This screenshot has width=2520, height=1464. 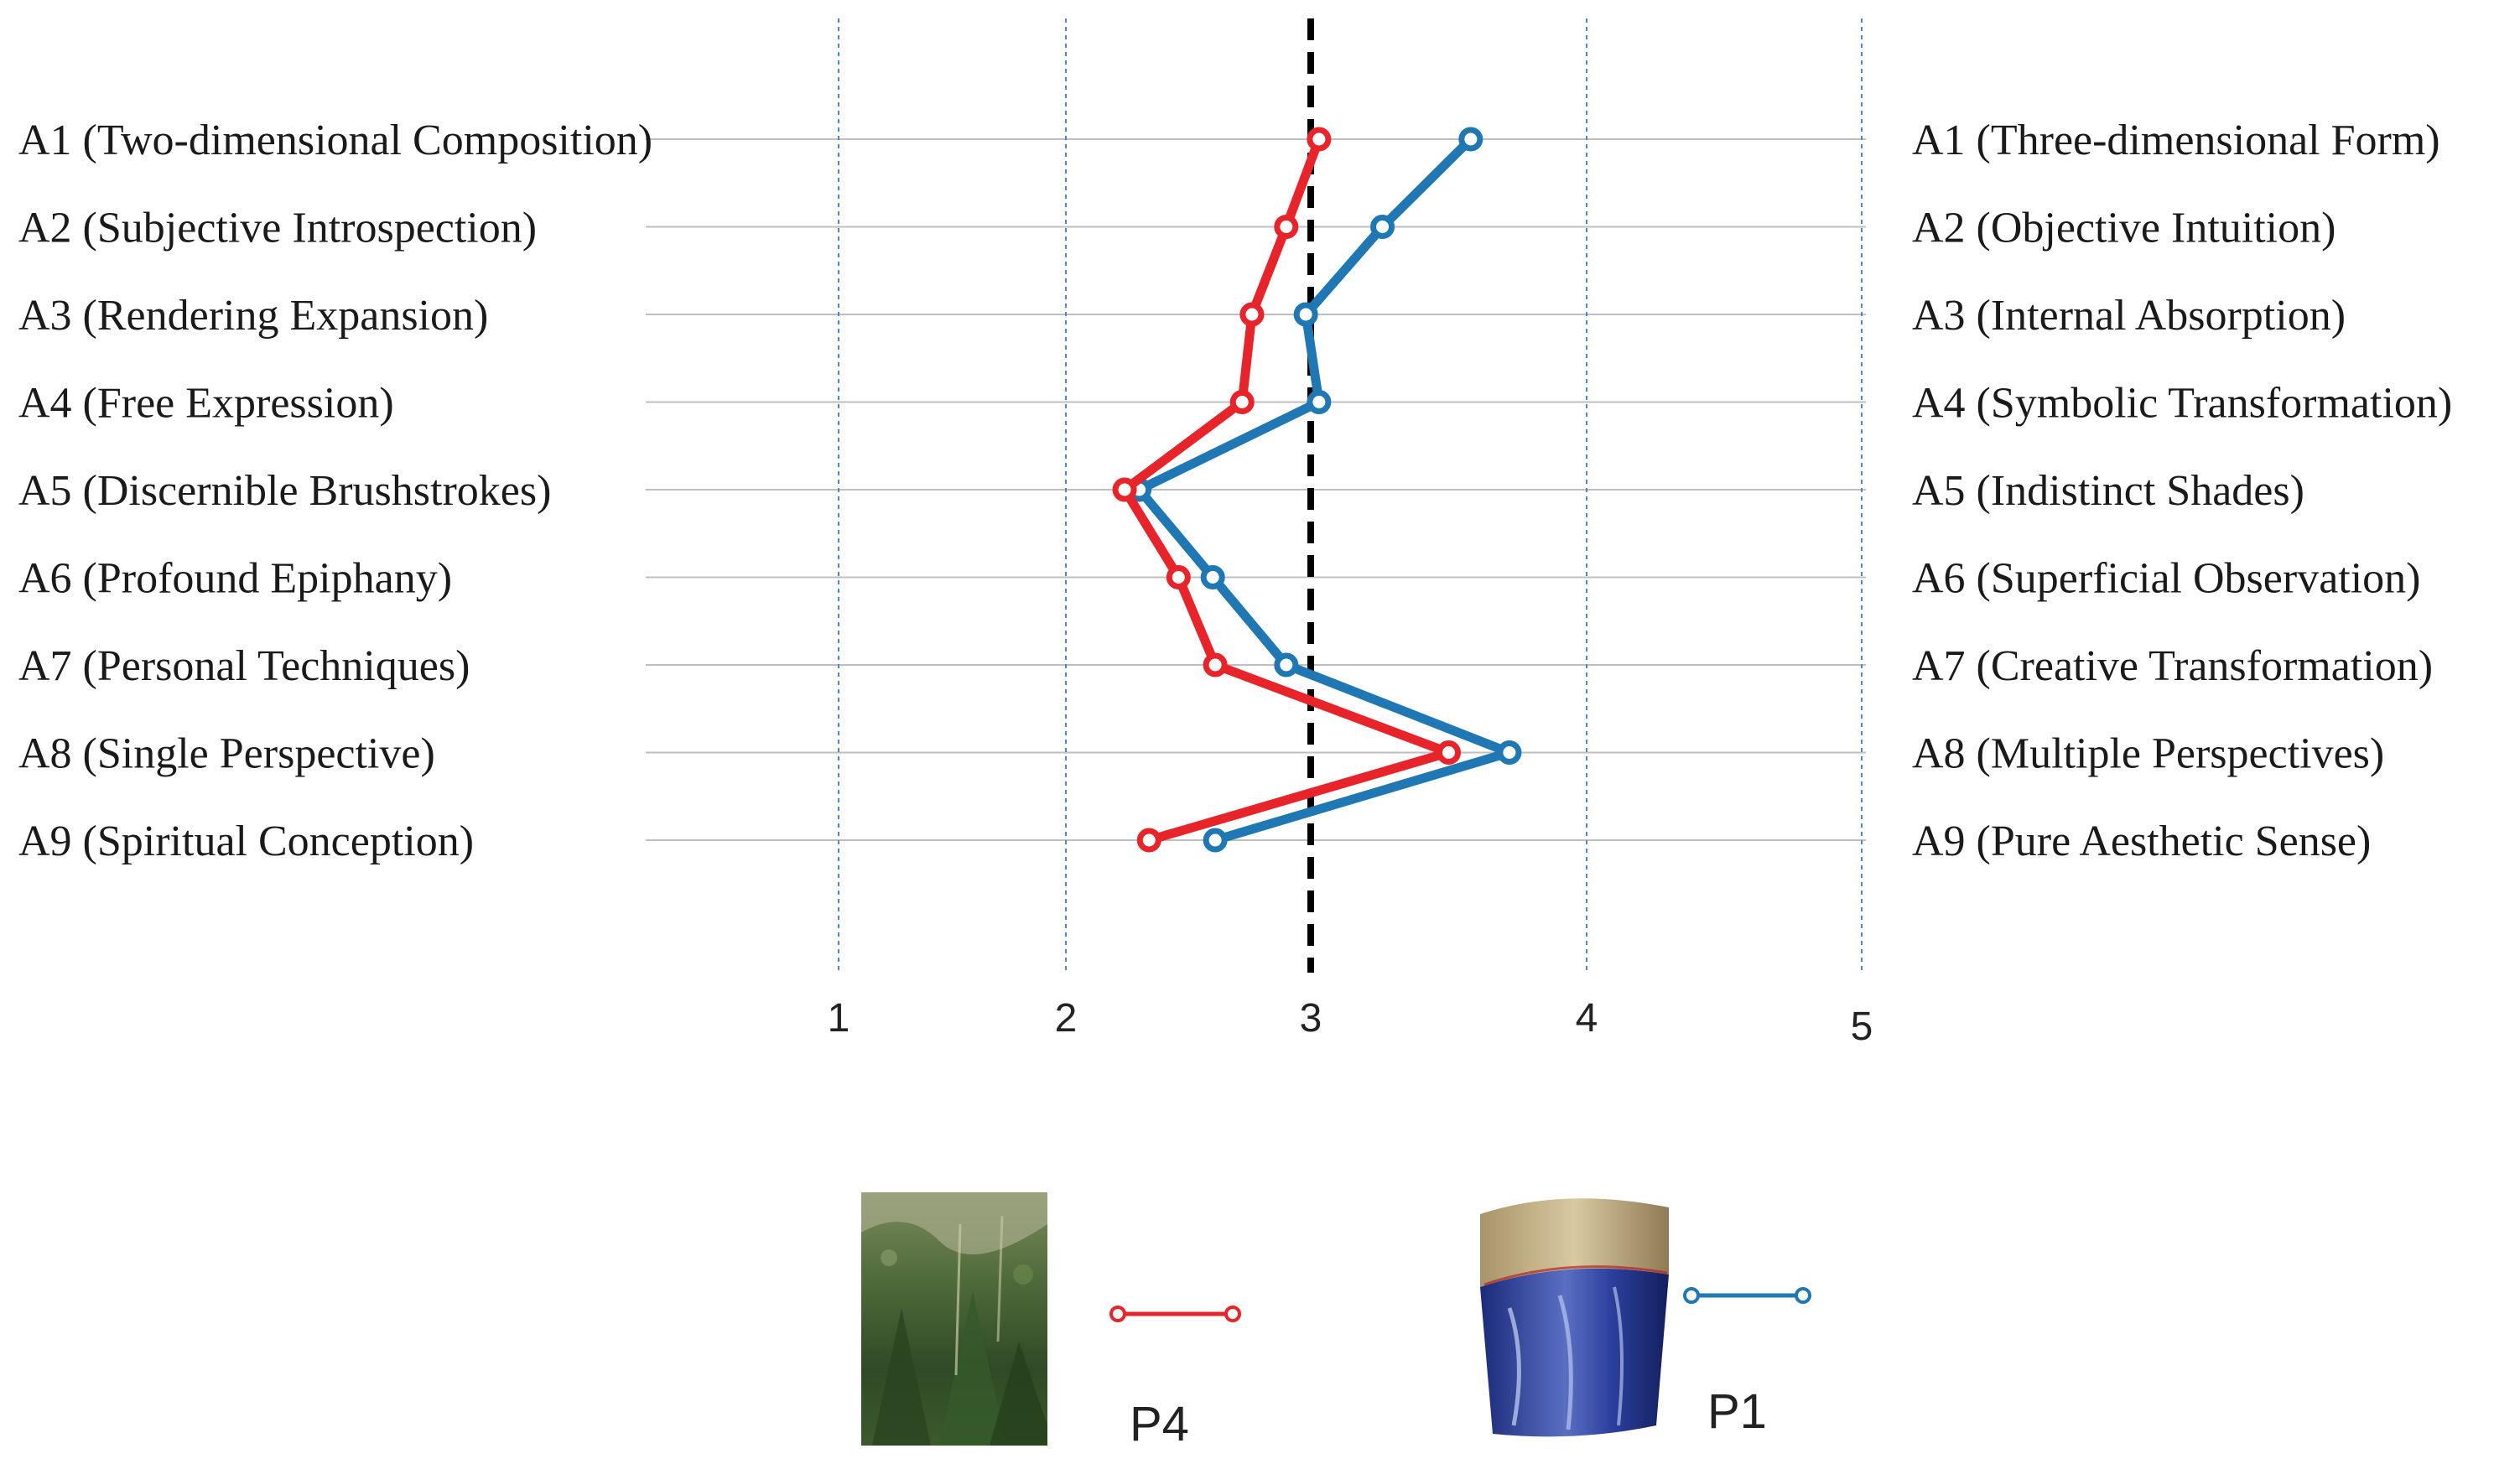 I want to click on left-pole-label: A7 (Personal Techniques), so click(x=244, y=666).